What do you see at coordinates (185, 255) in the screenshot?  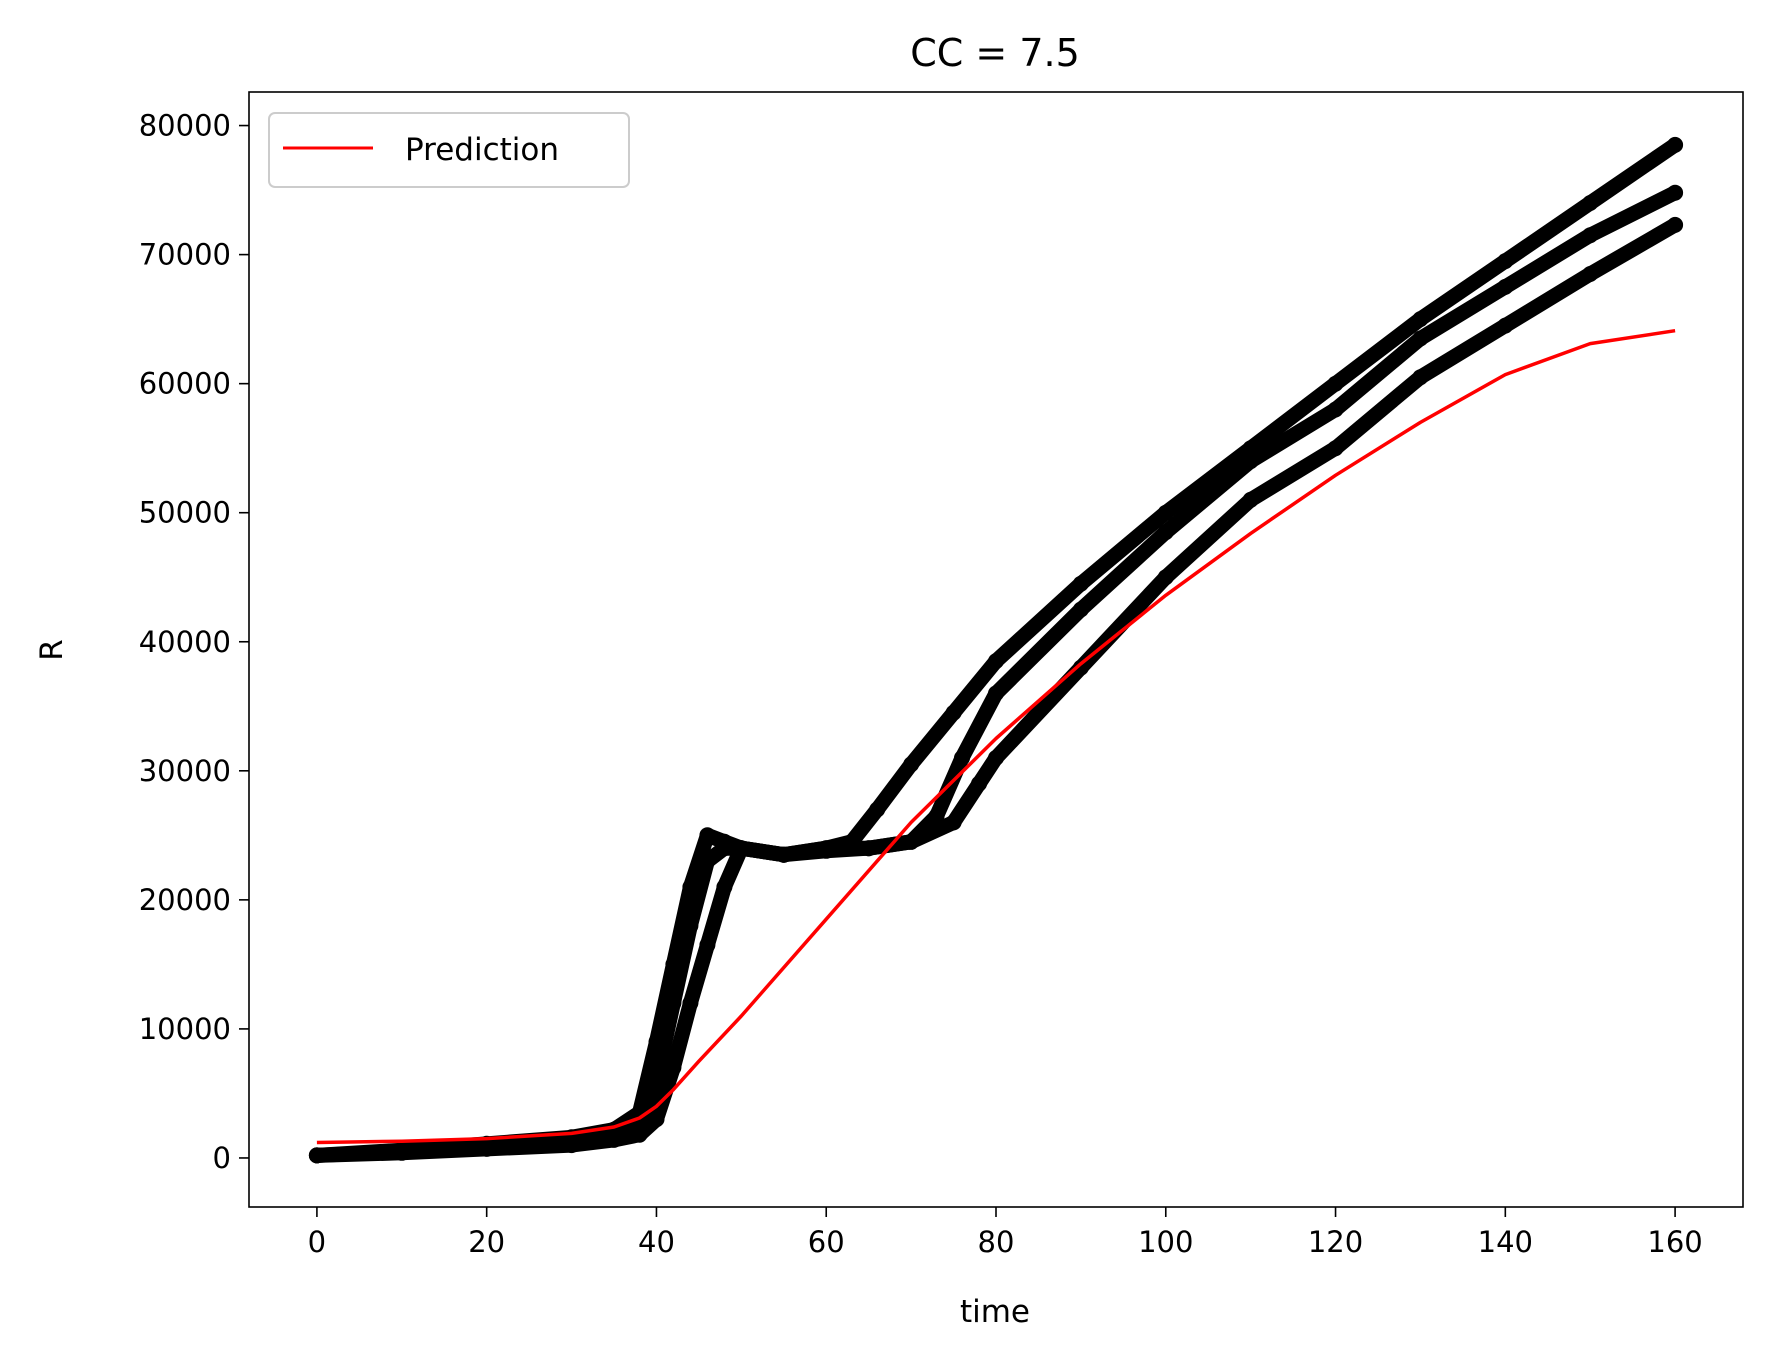 I see `y-tick-label: 70000` at bounding box center [185, 255].